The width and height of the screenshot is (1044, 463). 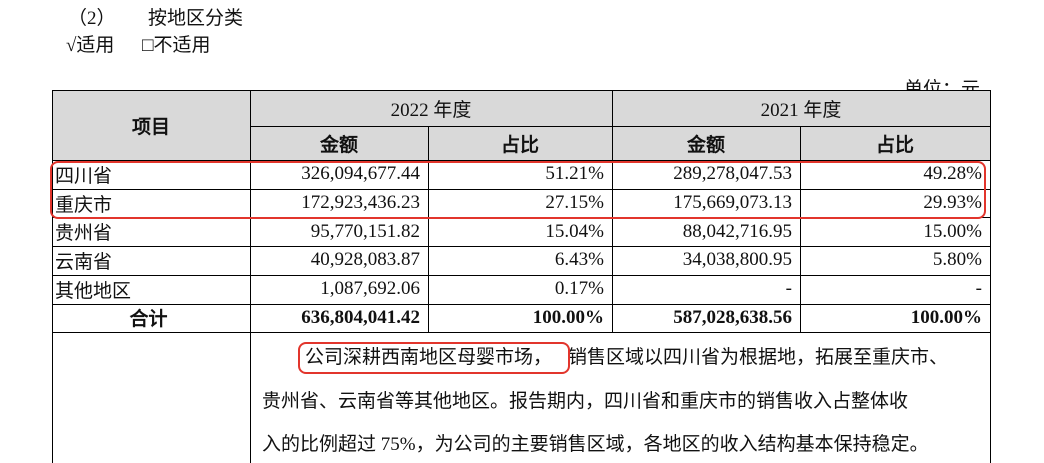 What do you see at coordinates (952, 203) in the screenshot?
I see `cell-value: 29.93%` at bounding box center [952, 203].